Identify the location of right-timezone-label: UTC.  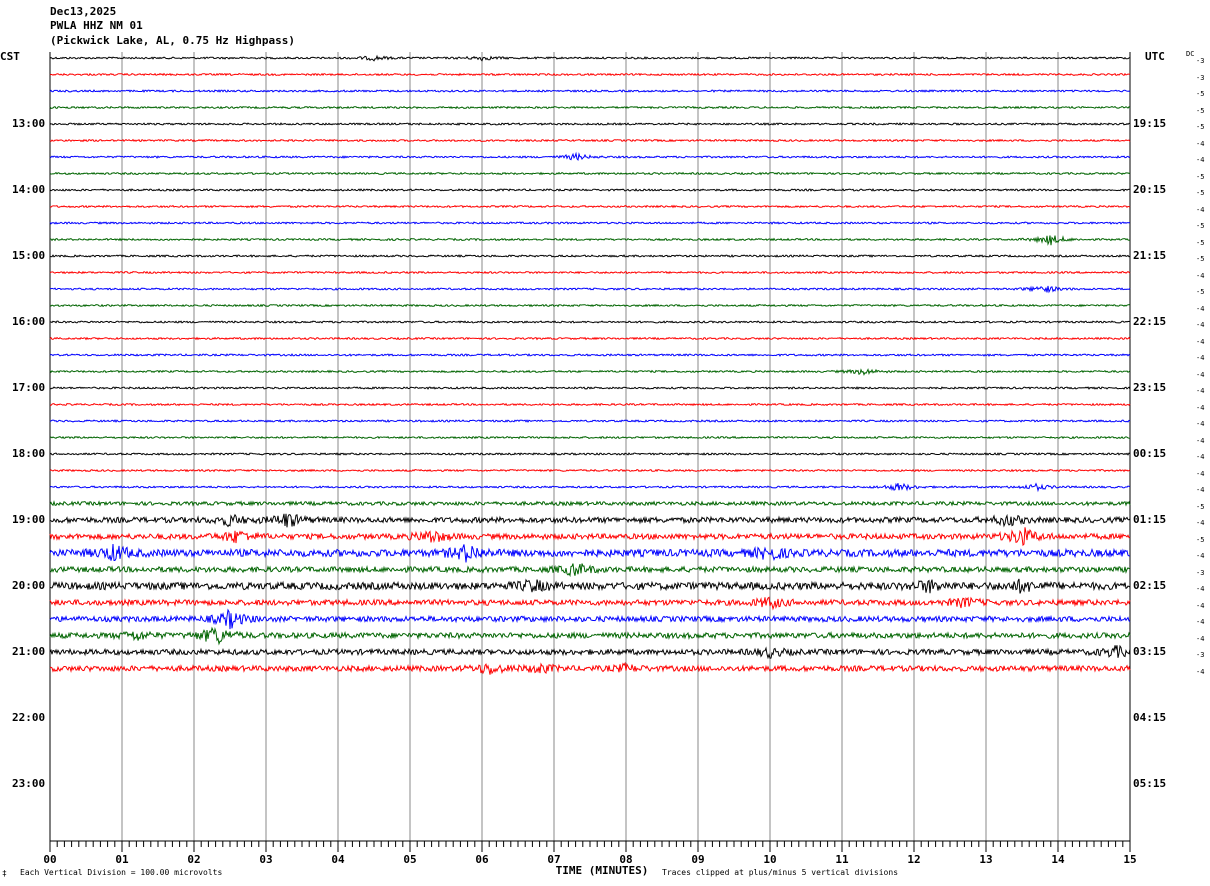
(1155, 56).